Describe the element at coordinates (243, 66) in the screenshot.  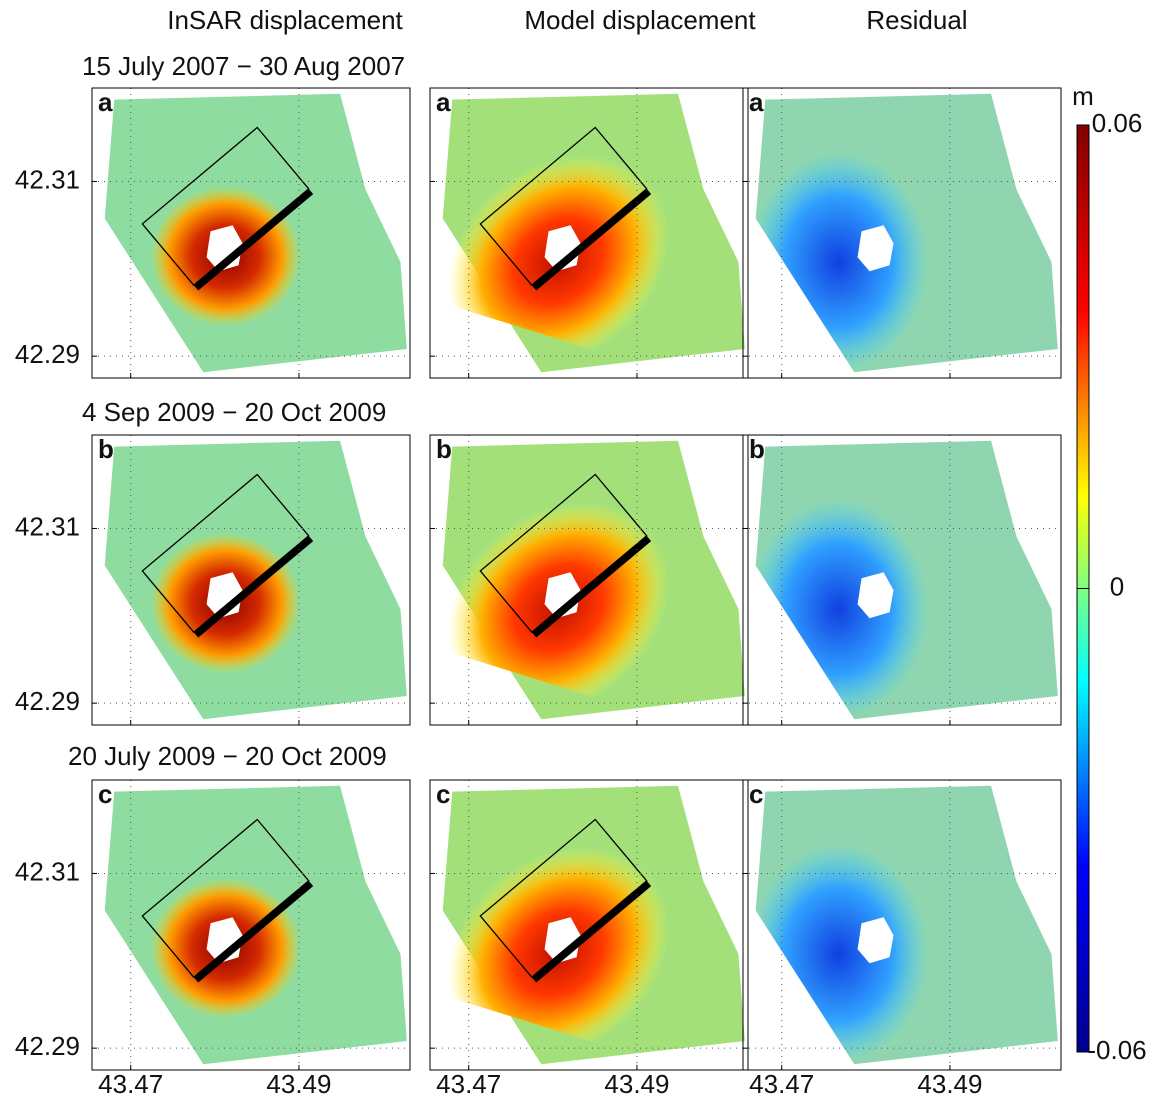
I see `row-title: 15 July 2007 − 30 Aug 2007` at that location.